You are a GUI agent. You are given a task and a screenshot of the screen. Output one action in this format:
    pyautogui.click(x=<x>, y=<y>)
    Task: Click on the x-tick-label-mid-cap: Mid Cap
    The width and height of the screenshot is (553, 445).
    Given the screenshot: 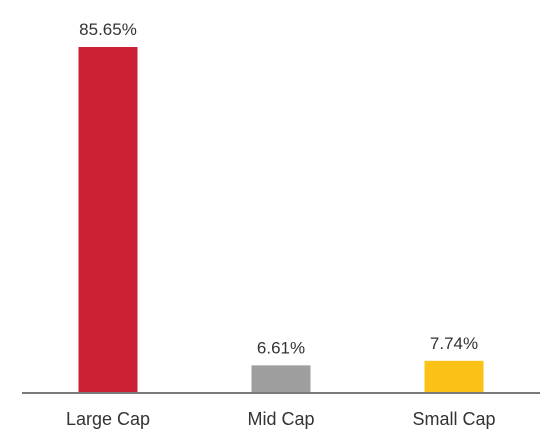 What is the action you would take?
    pyautogui.click(x=280, y=419)
    